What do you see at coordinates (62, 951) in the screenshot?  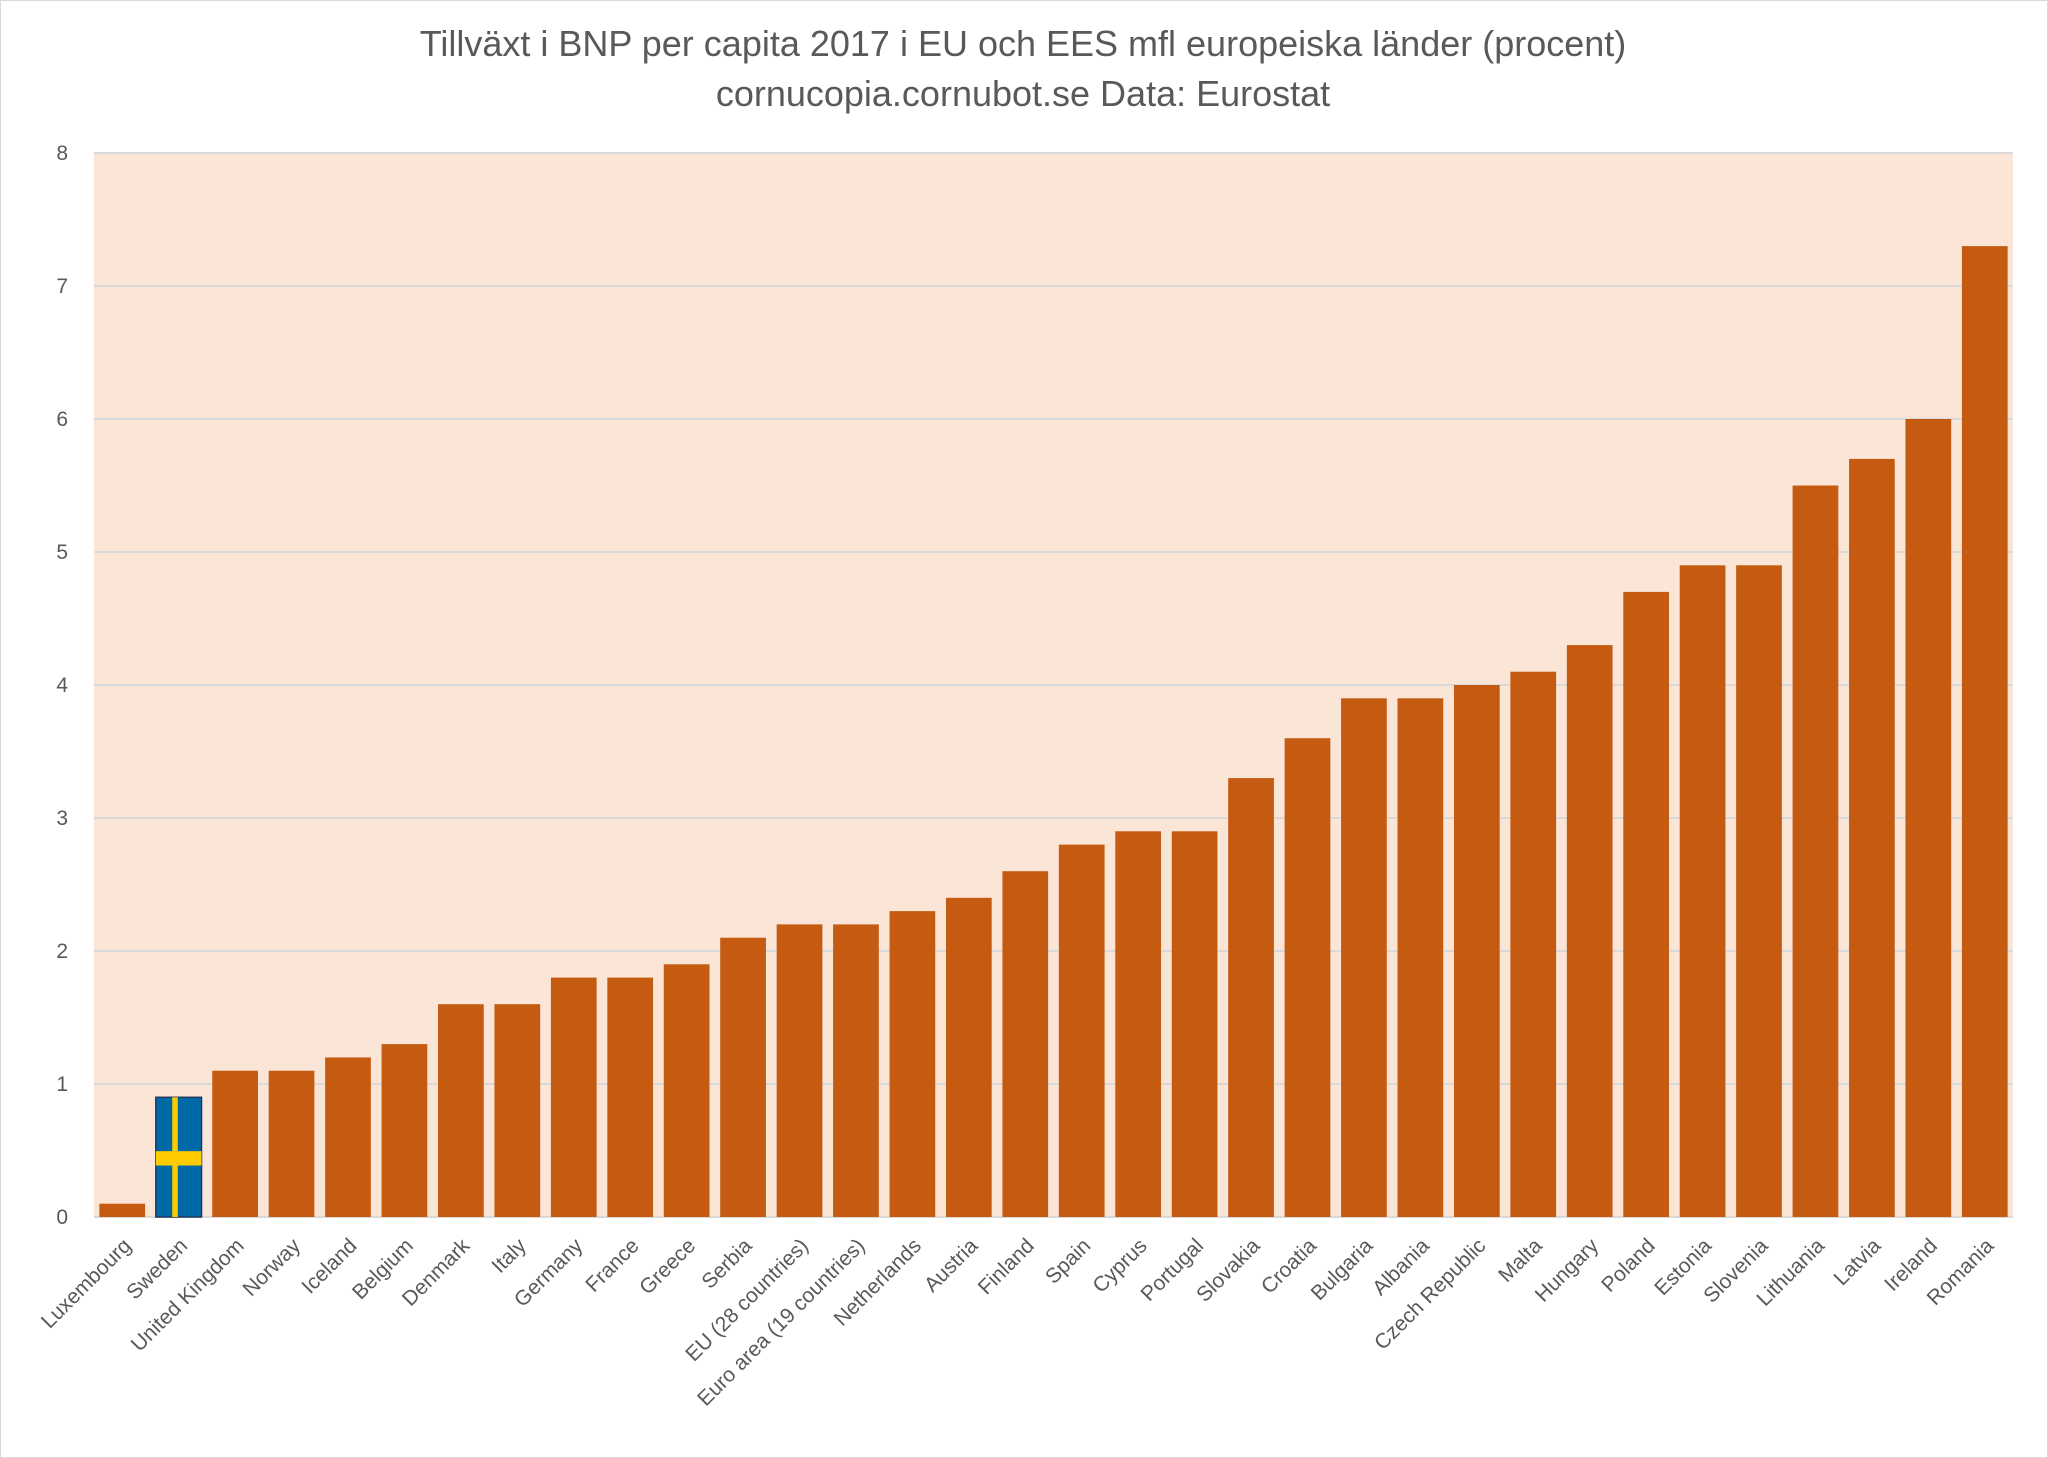 I see `y-tick-label: 2` at bounding box center [62, 951].